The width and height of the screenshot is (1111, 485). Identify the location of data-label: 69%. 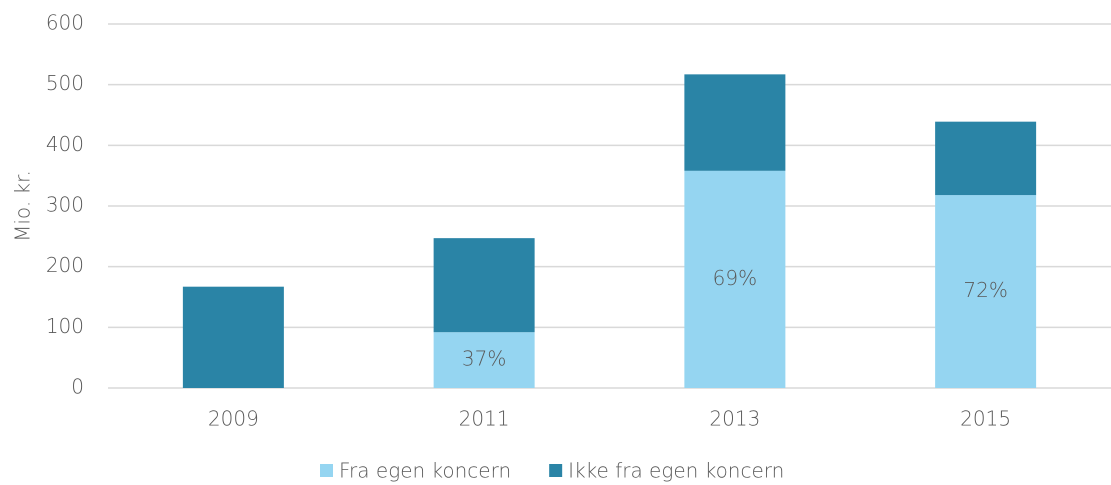
(735, 278).